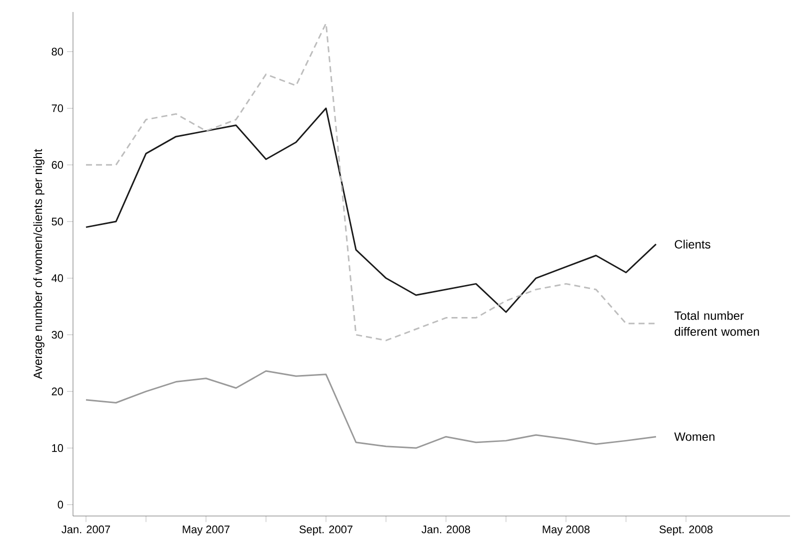 The image size is (802, 556). Describe the element at coordinates (58, 165) in the screenshot. I see `y-tick-label: 60` at that location.